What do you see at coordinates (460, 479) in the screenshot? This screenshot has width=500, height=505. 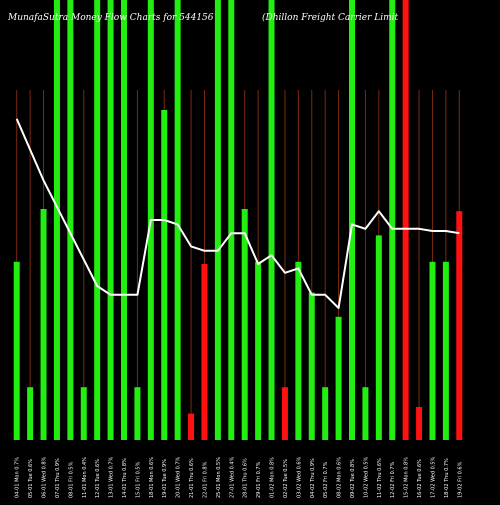 I see `x-tick-label: 19-02 Fri 0.6%` at bounding box center [460, 479].